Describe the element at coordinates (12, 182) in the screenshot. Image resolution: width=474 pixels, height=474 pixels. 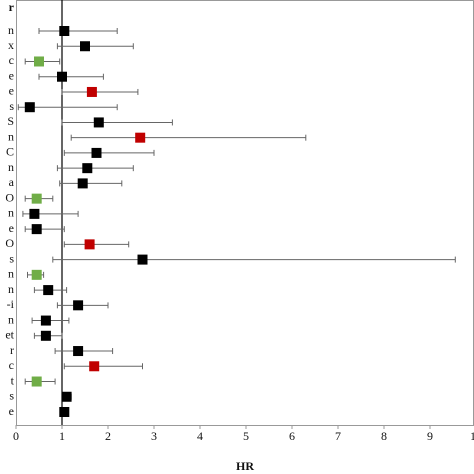
I see `row-label: a` at that location.